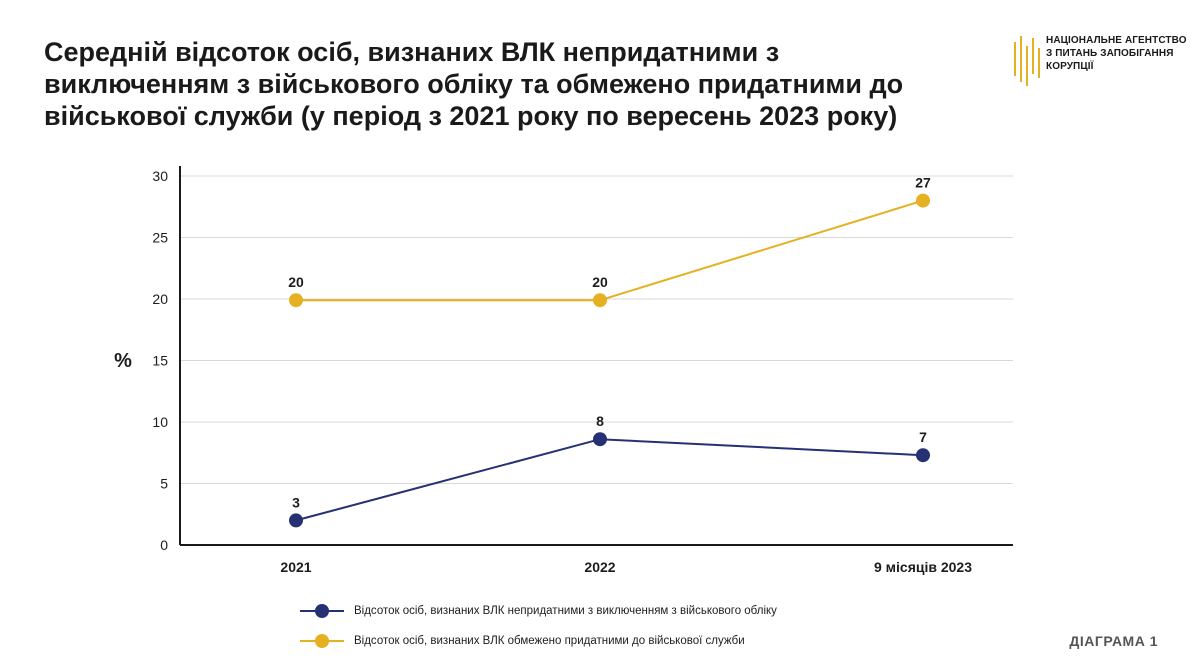 This screenshot has width=1200, height=671. Describe the element at coordinates (160, 176) in the screenshot. I see `y-tick-label: 30` at that location.